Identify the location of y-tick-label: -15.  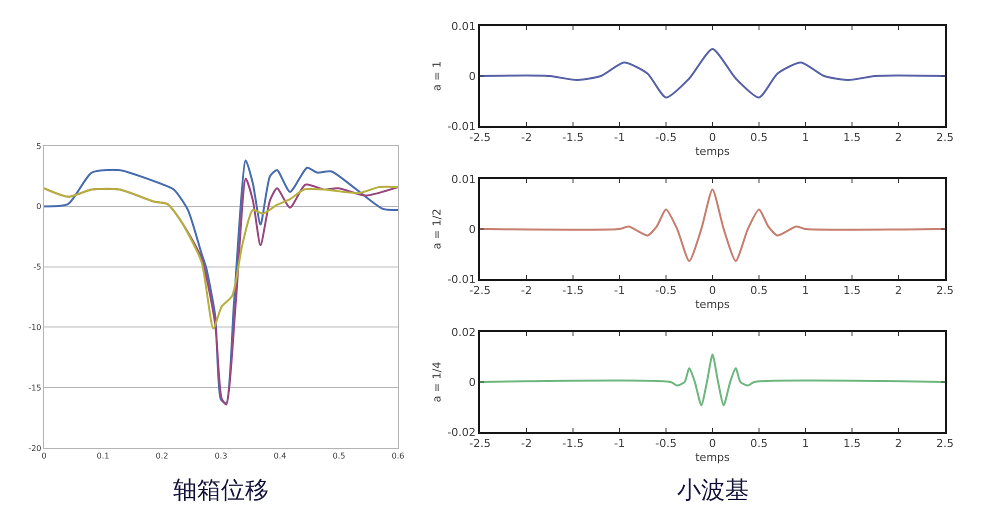
(35, 387).